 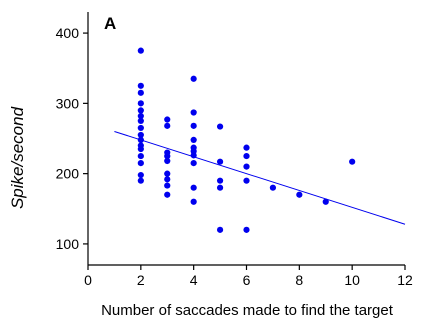 What do you see at coordinates (88, 280) in the screenshot?
I see `x-tick-label: 0` at bounding box center [88, 280].